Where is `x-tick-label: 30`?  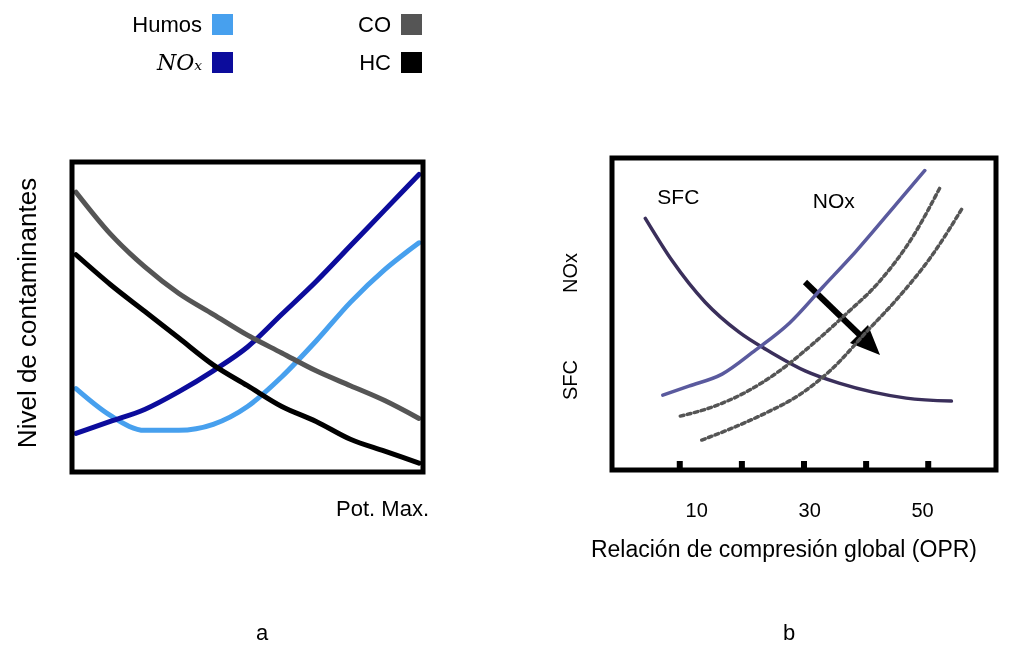
x-tick-label: 30 is located at coordinates (809, 510).